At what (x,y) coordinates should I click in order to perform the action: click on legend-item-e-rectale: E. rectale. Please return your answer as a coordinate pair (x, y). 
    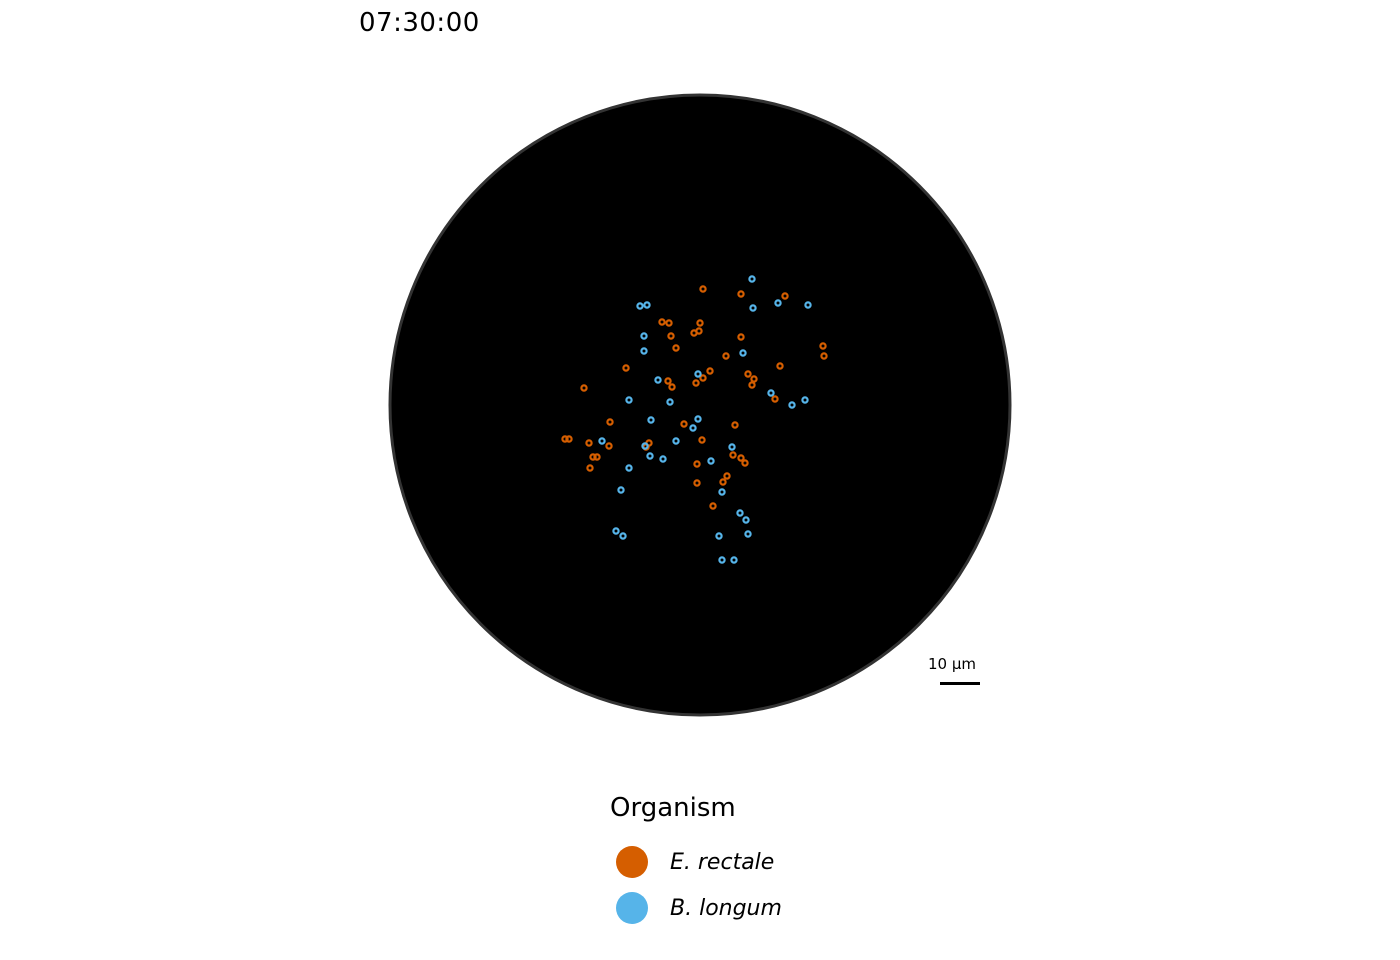
    Looking at the image, I should click on (696, 862).